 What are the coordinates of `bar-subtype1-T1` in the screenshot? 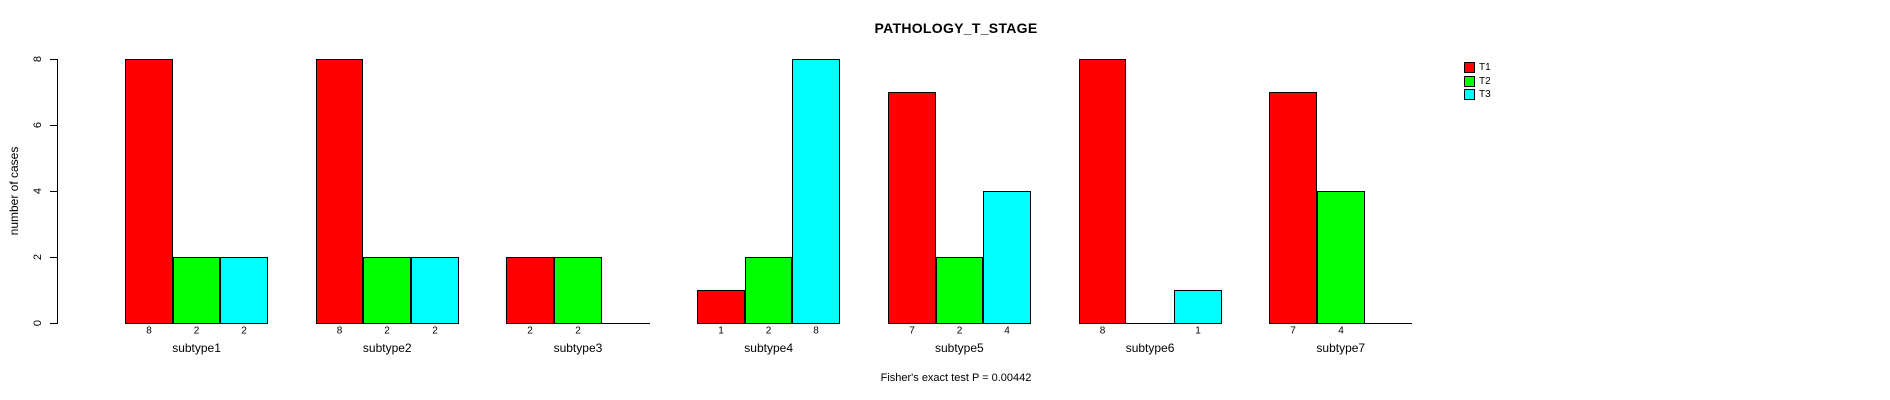 It's located at (149, 191).